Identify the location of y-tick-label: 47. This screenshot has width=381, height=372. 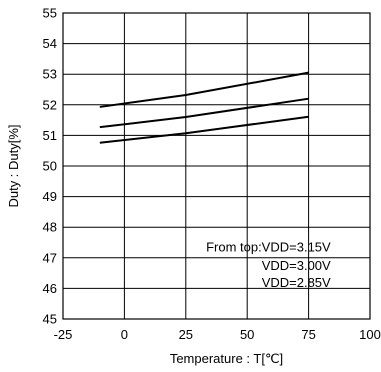
(50, 257).